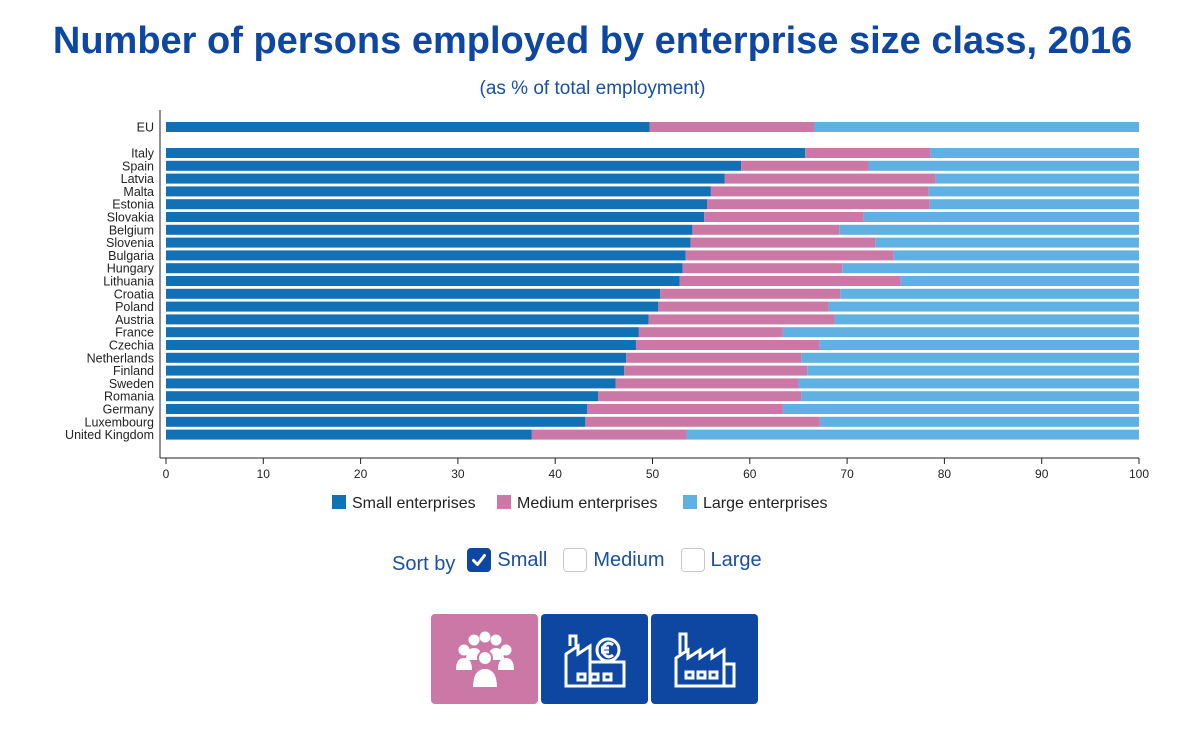  I want to click on sort-option-large: Large, so click(721, 560).